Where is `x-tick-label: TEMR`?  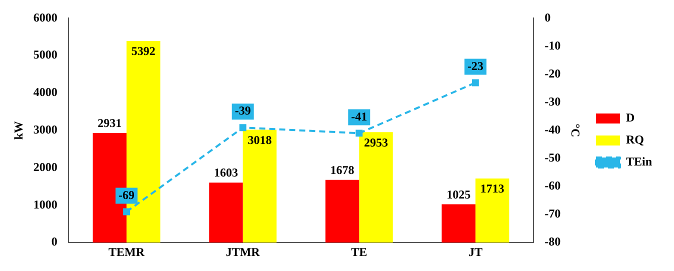 x-tick-label: TEMR is located at coordinates (126, 251).